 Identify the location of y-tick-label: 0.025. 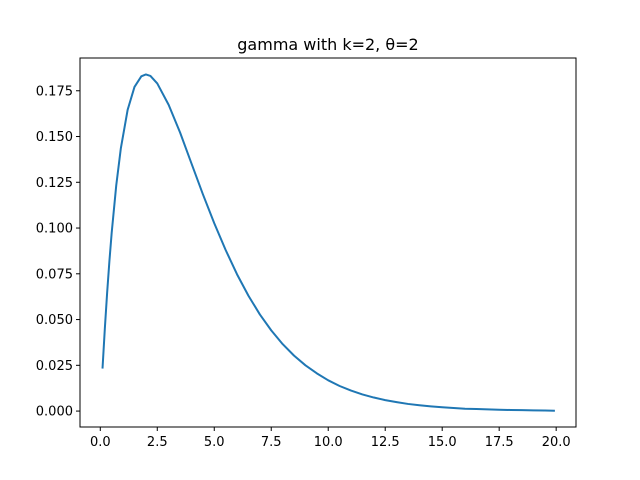
(54, 366).